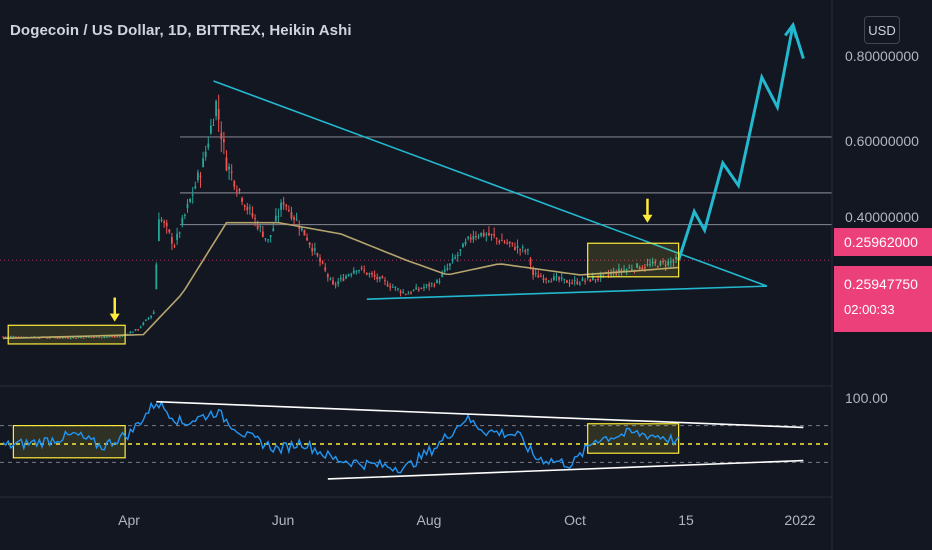 This screenshot has width=932, height=550. What do you see at coordinates (480, 414) in the screenshot?
I see `rsi-upper-trendline` at bounding box center [480, 414].